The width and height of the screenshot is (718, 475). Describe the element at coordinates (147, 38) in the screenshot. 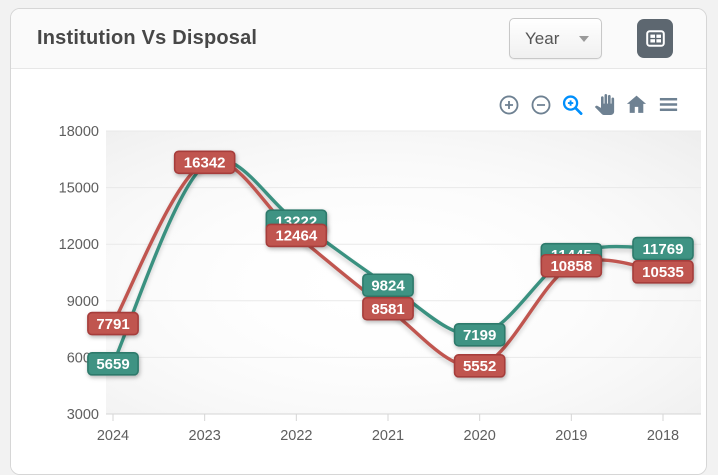

I see `chart-title: Institution Vs Disposal` at that location.